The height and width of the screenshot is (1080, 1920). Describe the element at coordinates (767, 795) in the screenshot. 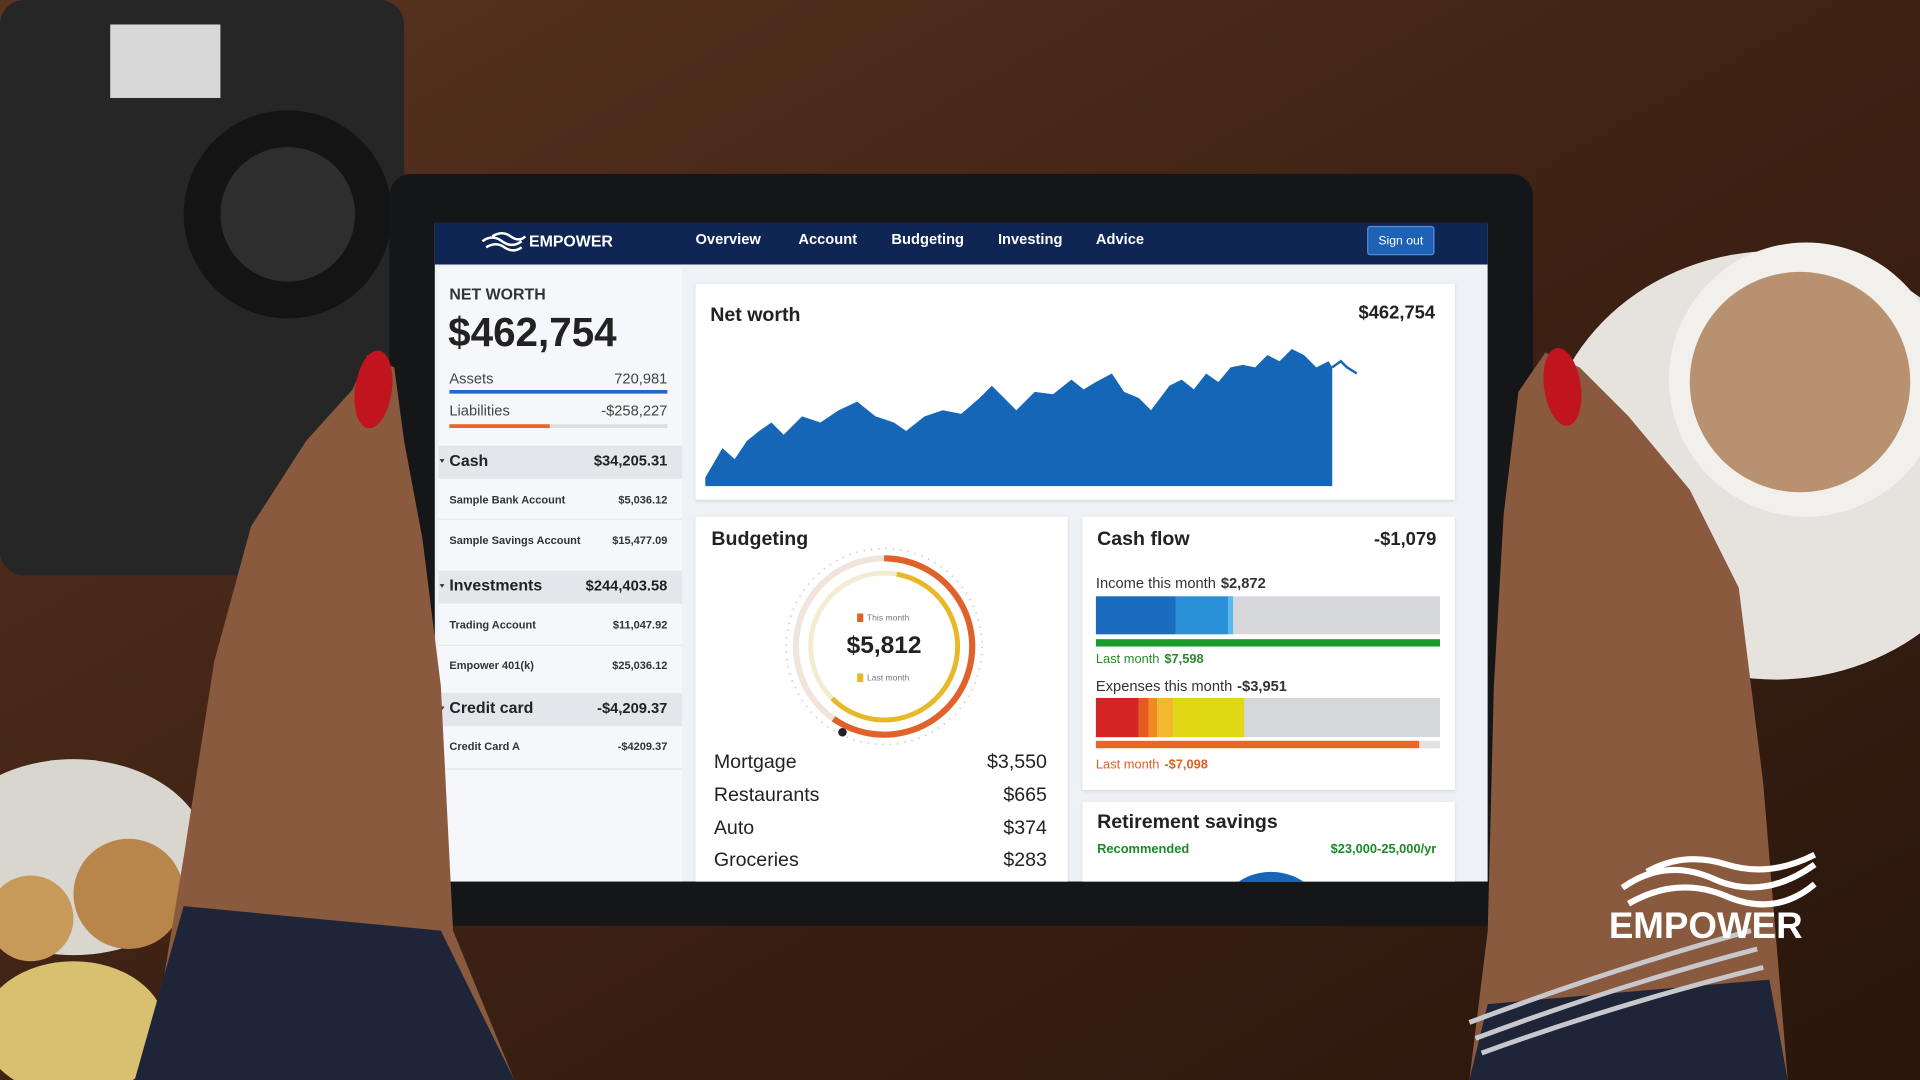

I see `budget-category: Restaurants` at that location.